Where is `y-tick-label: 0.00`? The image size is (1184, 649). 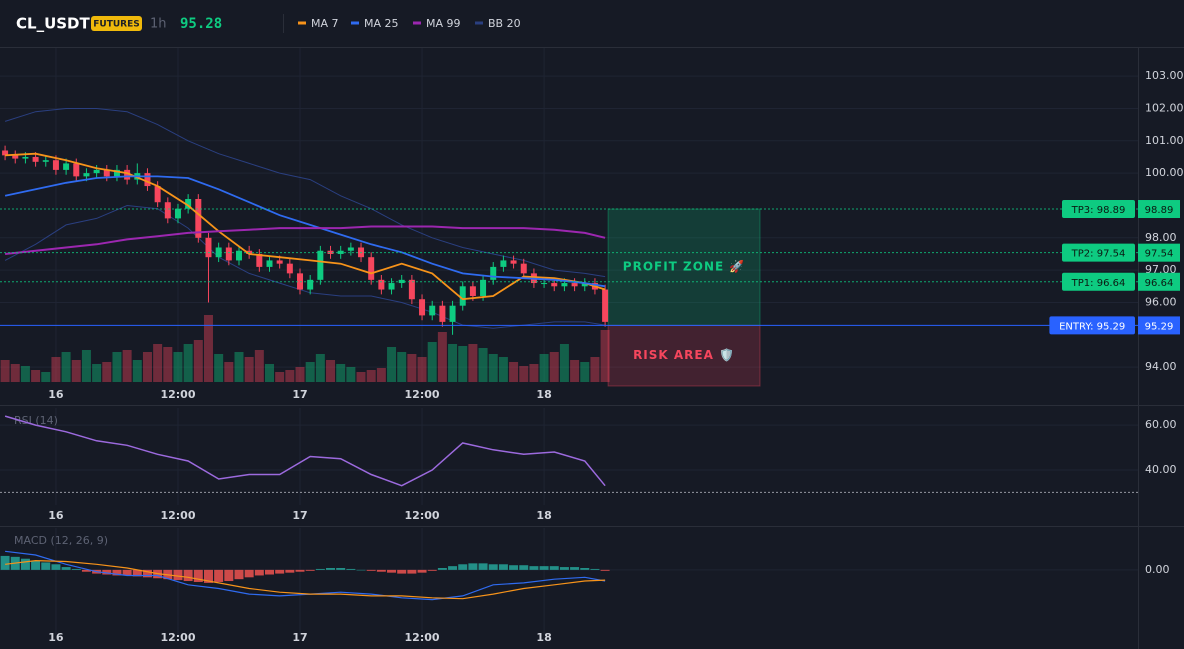 y-tick-label: 0.00 is located at coordinates (1157, 569).